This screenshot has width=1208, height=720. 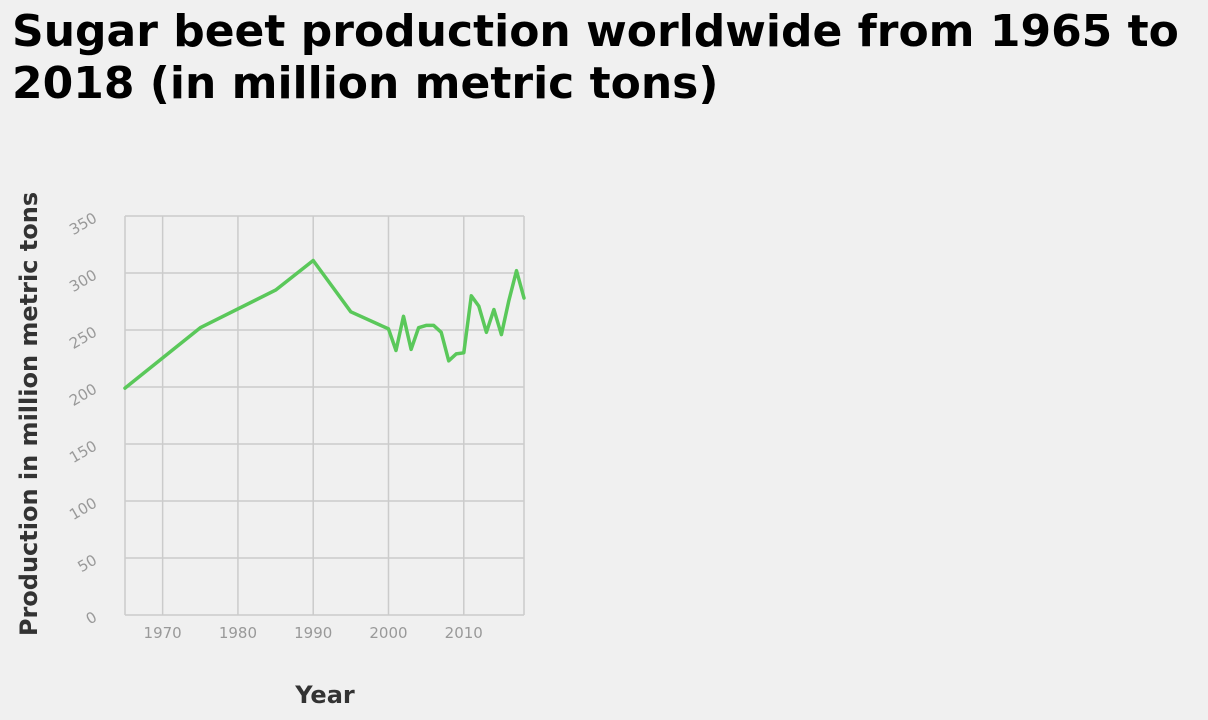 What do you see at coordinates (313, 633) in the screenshot?
I see `x-tick-label: 1990` at bounding box center [313, 633].